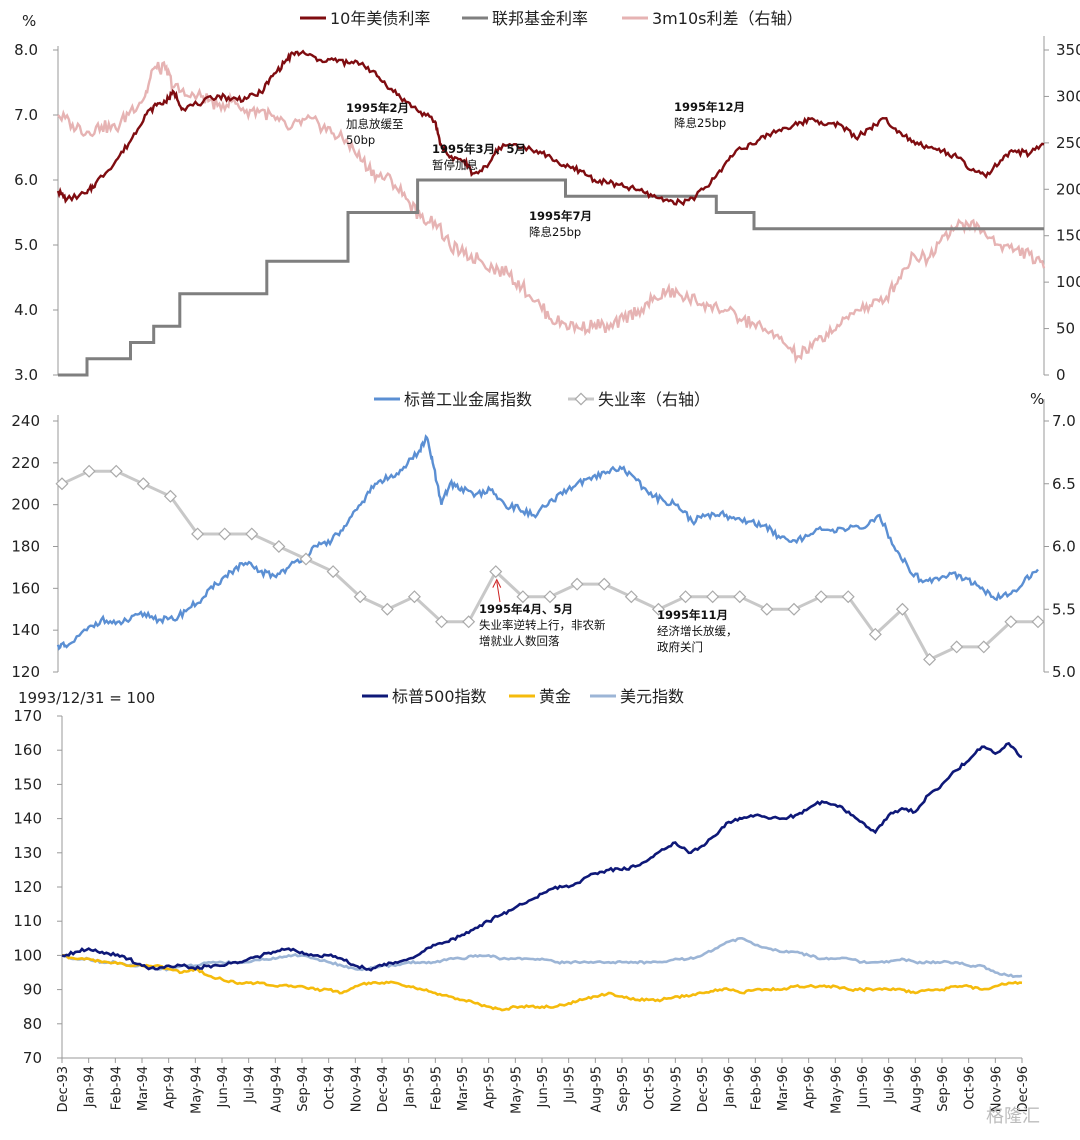  What do you see at coordinates (86, 698) in the screenshot?
I see `panel3-index-note: 1993/12/31 = 100` at bounding box center [86, 698].